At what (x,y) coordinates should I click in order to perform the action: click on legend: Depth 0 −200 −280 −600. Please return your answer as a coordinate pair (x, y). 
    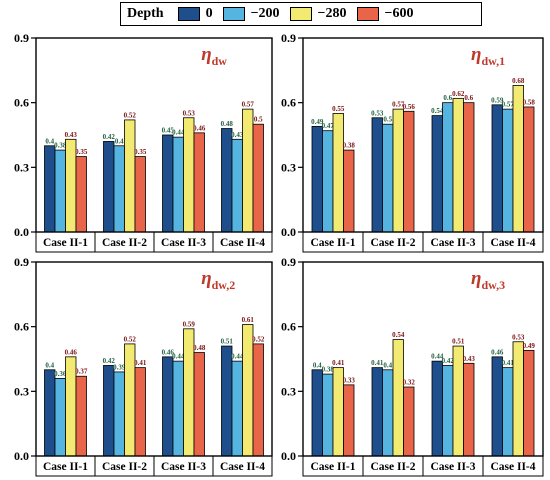
    Looking at the image, I should click on (301, 14).